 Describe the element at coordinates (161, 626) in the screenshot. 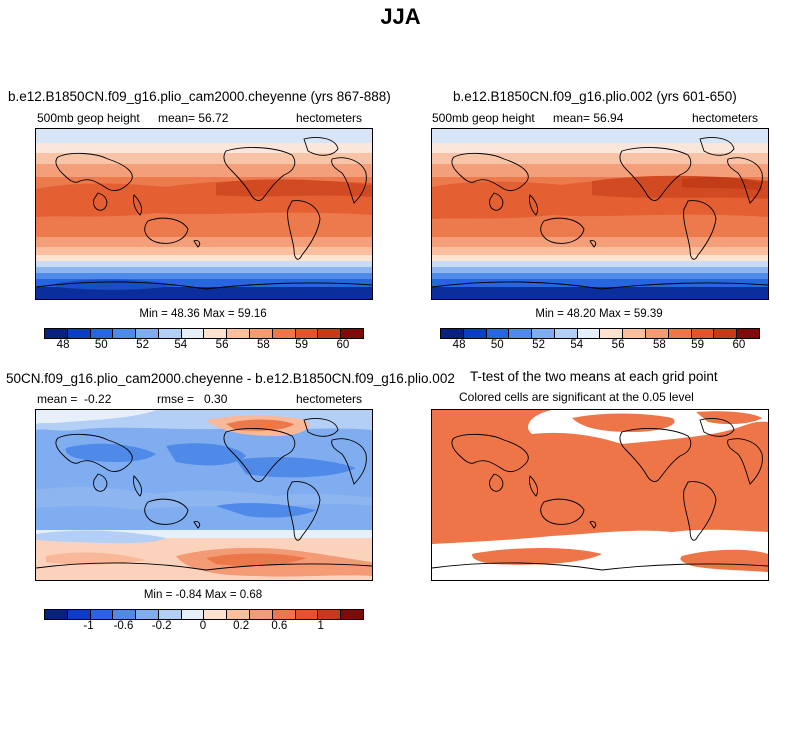

I see `cbar3-tick: -0.2` at that location.